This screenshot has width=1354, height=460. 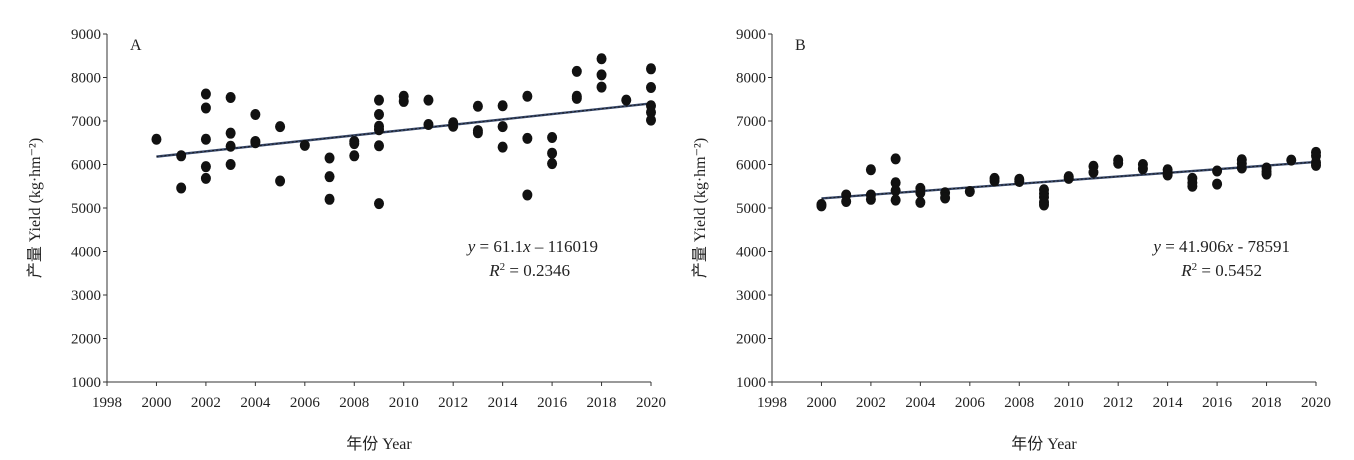 I want to click on x-axis-label: 年份 Year, so click(x=379, y=444).